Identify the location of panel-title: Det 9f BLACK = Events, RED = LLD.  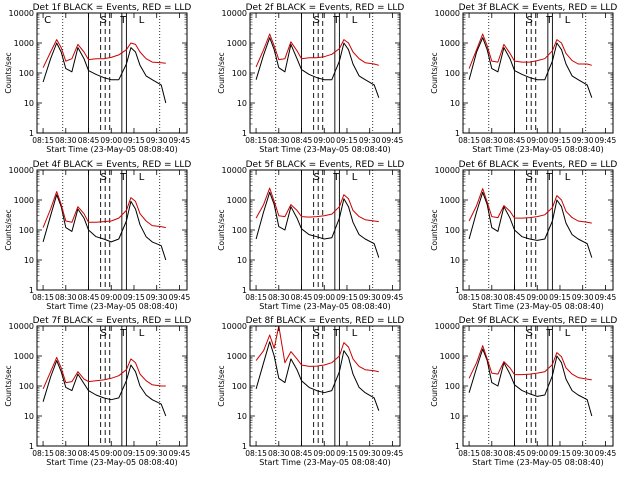
(538, 321).